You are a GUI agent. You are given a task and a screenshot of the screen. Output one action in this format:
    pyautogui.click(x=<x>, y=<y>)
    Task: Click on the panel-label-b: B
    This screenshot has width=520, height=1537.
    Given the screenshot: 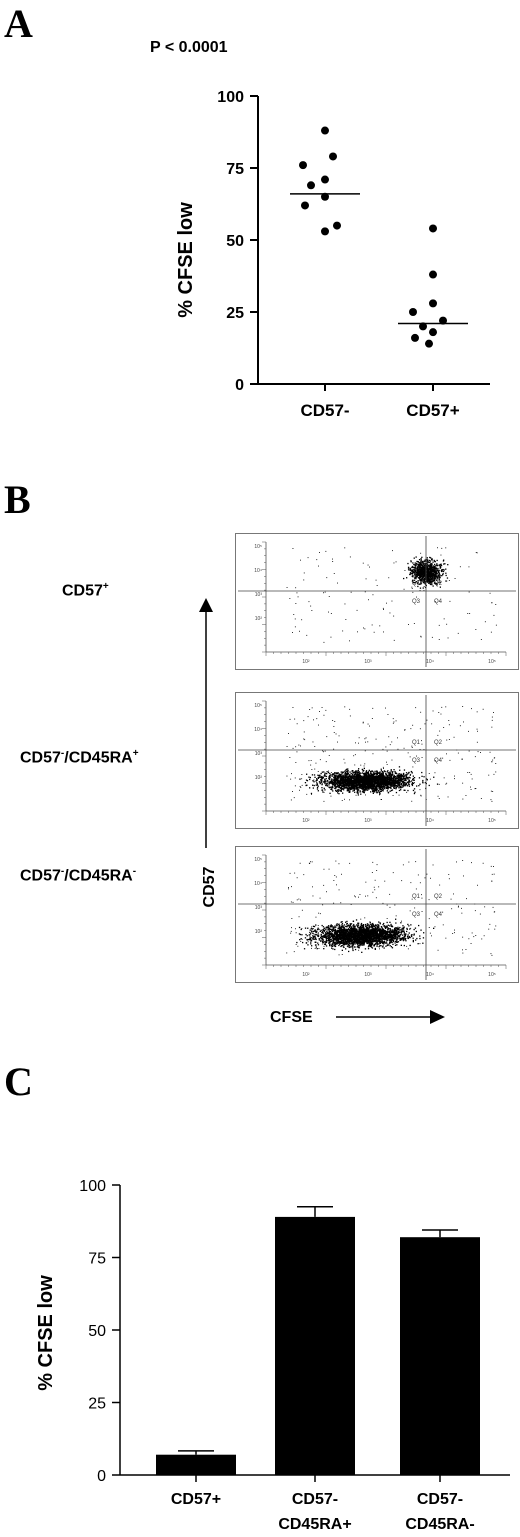 What is the action you would take?
    pyautogui.click(x=17, y=499)
    